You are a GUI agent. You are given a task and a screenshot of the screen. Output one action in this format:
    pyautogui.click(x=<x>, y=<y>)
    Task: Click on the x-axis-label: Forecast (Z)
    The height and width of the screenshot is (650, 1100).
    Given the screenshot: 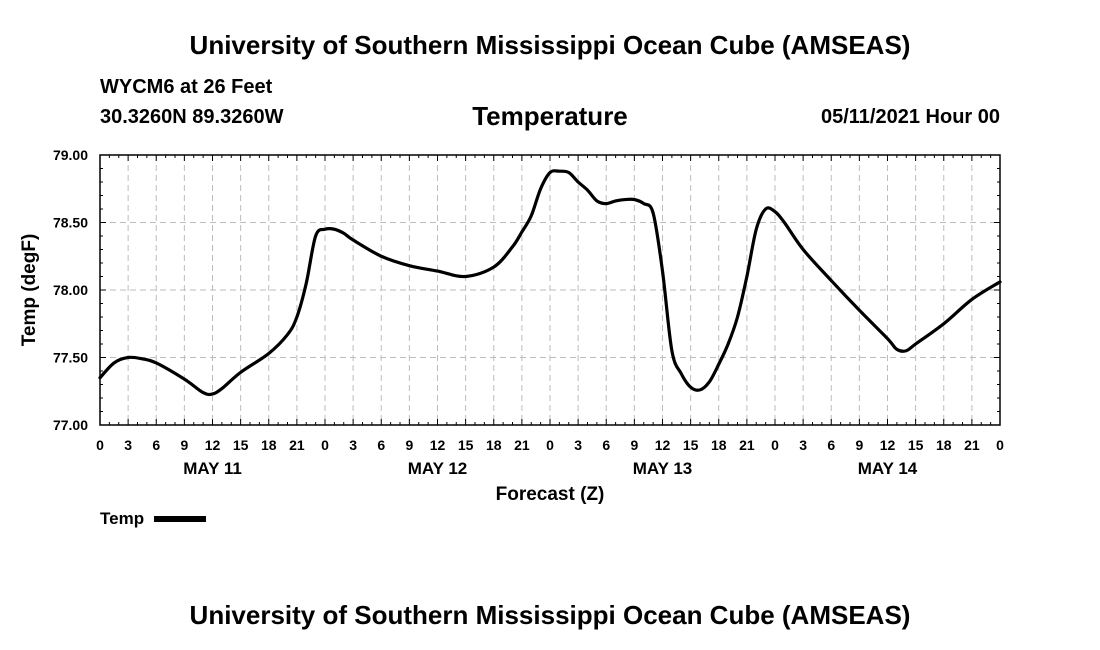 What is the action you would take?
    pyautogui.click(x=550, y=494)
    